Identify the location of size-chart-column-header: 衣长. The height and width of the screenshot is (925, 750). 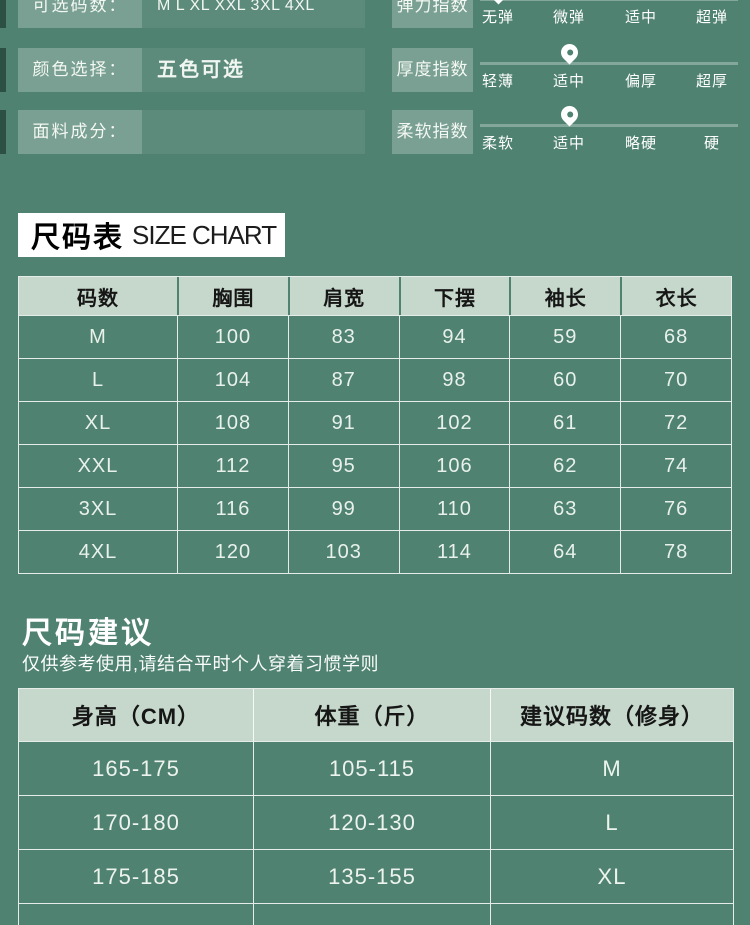
(675, 296).